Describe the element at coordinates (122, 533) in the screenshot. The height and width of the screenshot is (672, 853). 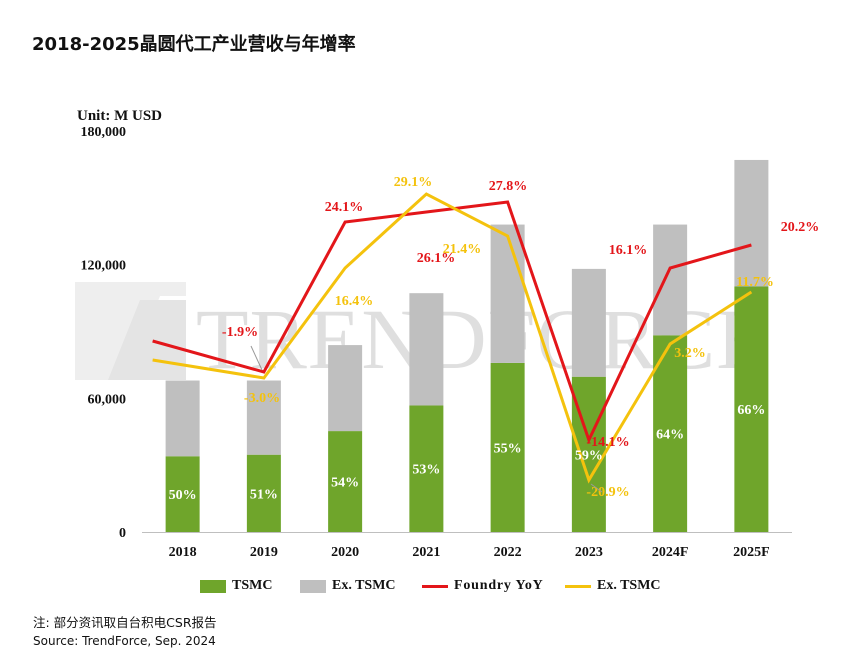
I see `y-tick-label: 0` at that location.